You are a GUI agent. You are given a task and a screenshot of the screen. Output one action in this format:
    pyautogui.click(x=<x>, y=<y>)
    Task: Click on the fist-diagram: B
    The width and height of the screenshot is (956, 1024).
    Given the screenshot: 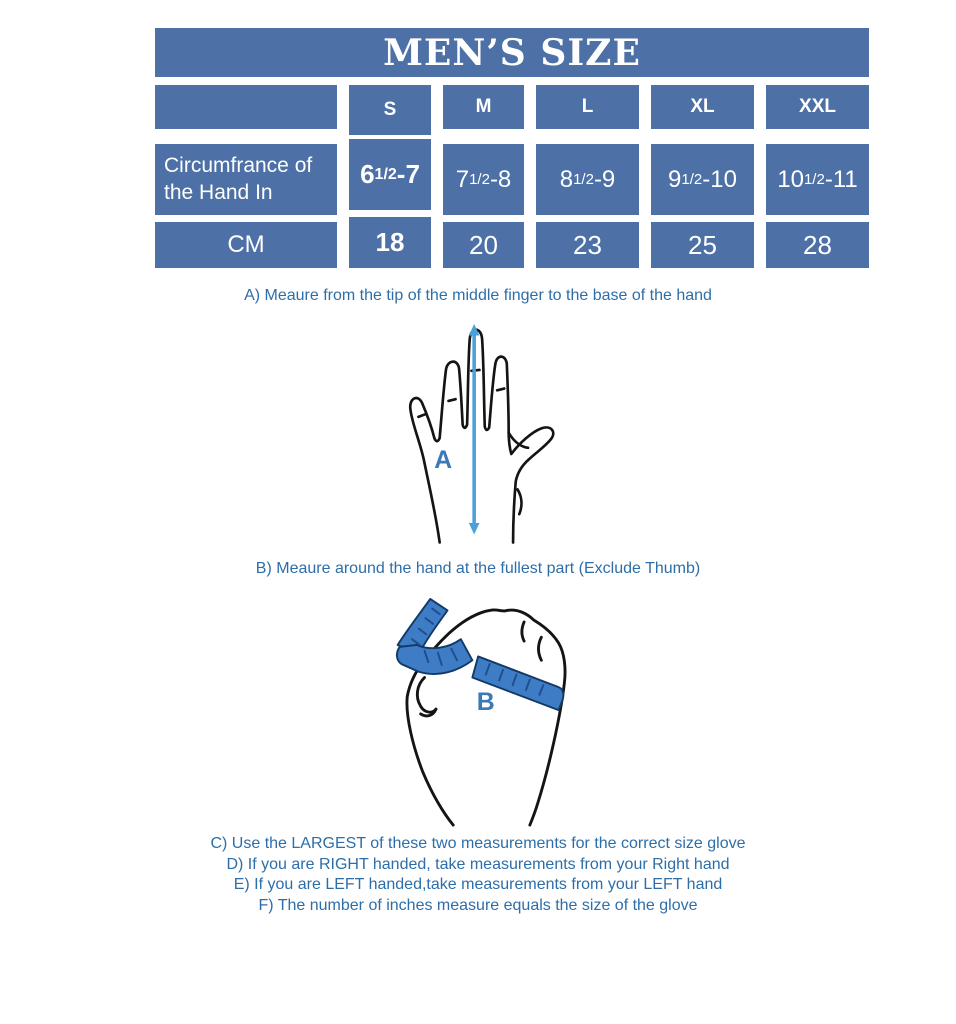 What is the action you would take?
    pyautogui.click(x=481, y=712)
    